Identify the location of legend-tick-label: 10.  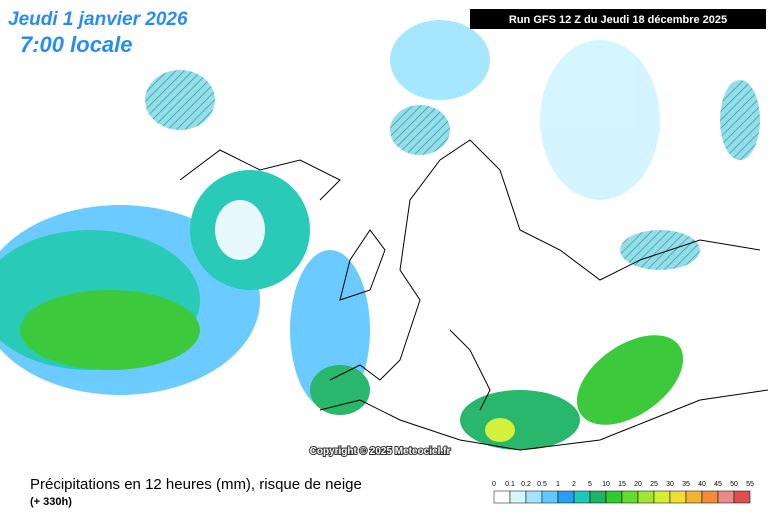
(606, 484).